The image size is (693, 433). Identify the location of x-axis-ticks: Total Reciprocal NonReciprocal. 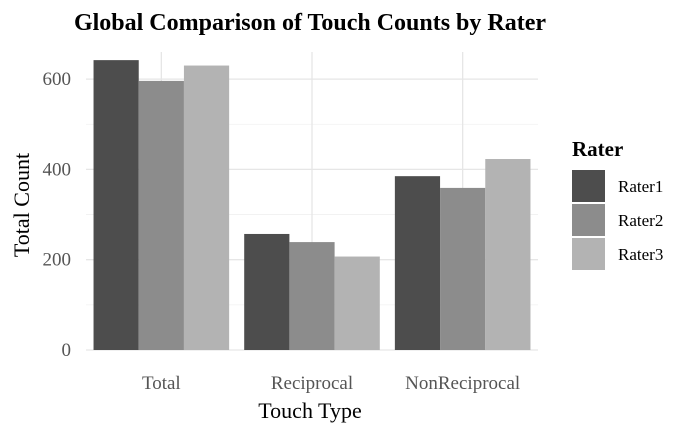
(331, 383).